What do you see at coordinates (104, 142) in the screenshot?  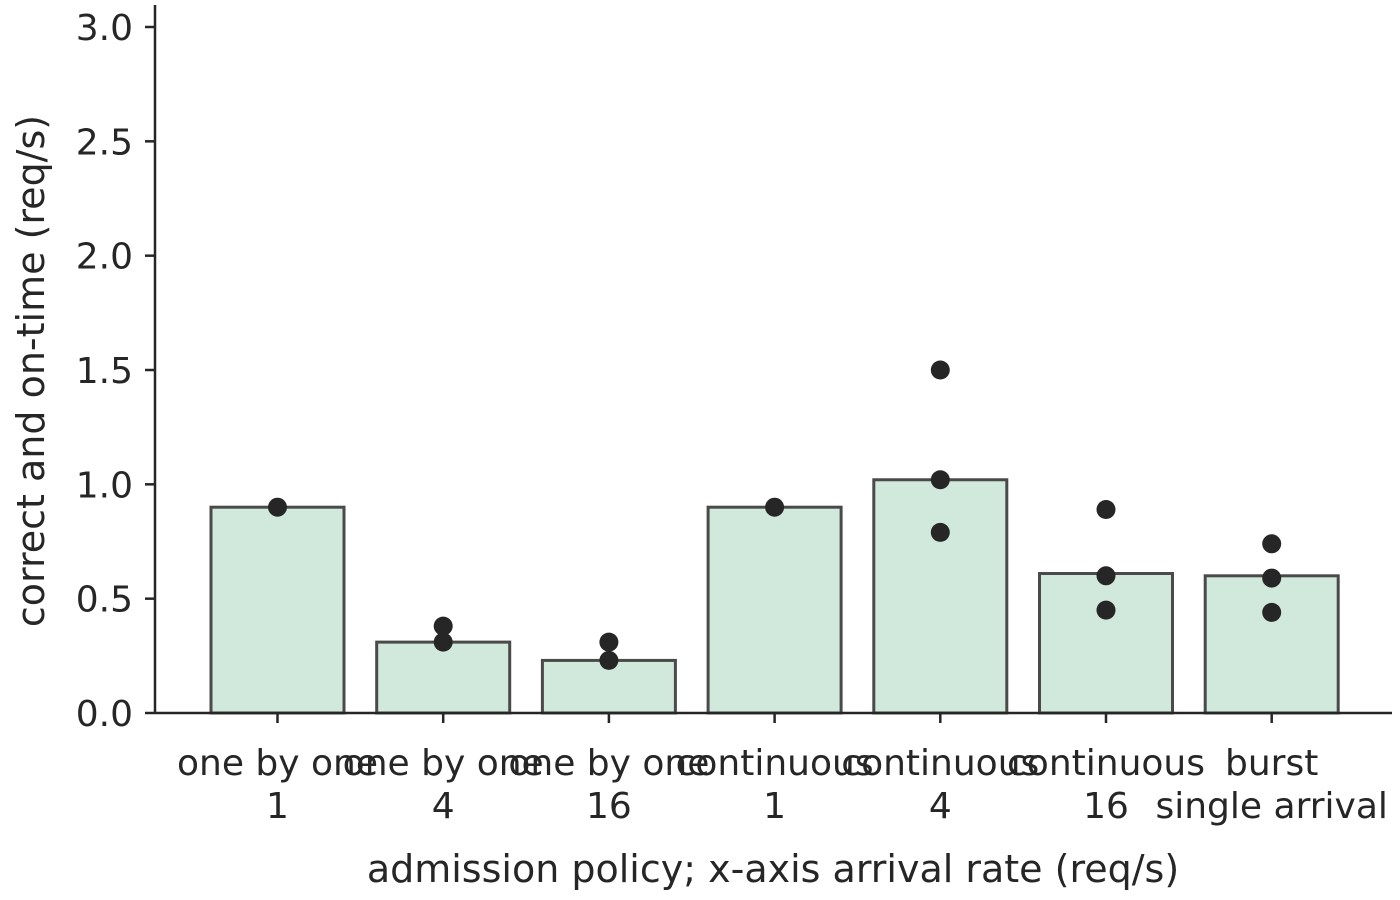 I see `y-tick-label: 2.5` at bounding box center [104, 142].